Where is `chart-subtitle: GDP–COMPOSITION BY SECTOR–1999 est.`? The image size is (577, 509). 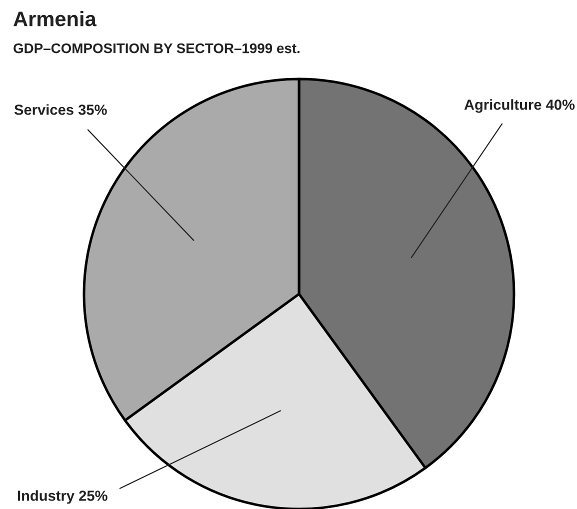
chart-subtitle: GDP–COMPOSITION BY SECTOR–1999 est. is located at coordinates (157, 48).